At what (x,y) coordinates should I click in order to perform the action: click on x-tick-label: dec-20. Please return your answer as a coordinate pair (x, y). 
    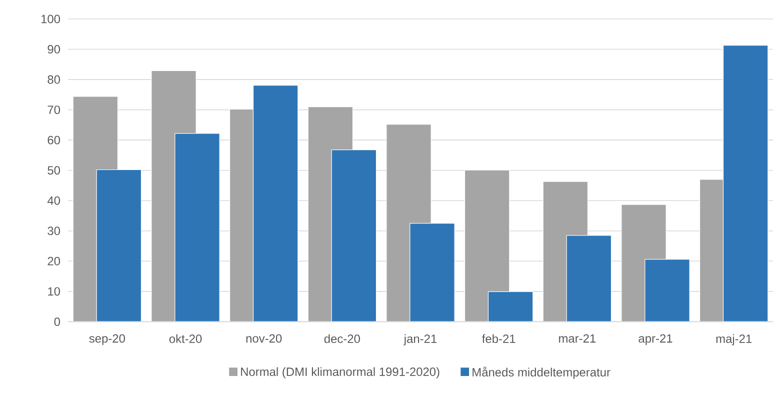
    Looking at the image, I should click on (342, 338).